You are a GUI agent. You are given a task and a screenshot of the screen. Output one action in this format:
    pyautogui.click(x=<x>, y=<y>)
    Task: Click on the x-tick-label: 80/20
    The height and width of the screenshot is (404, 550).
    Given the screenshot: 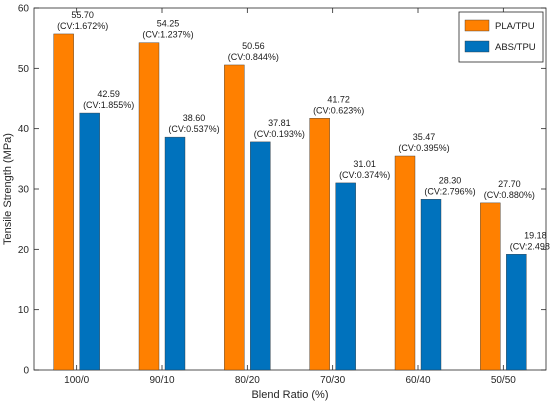 What is the action you would take?
    pyautogui.click(x=247, y=380)
    